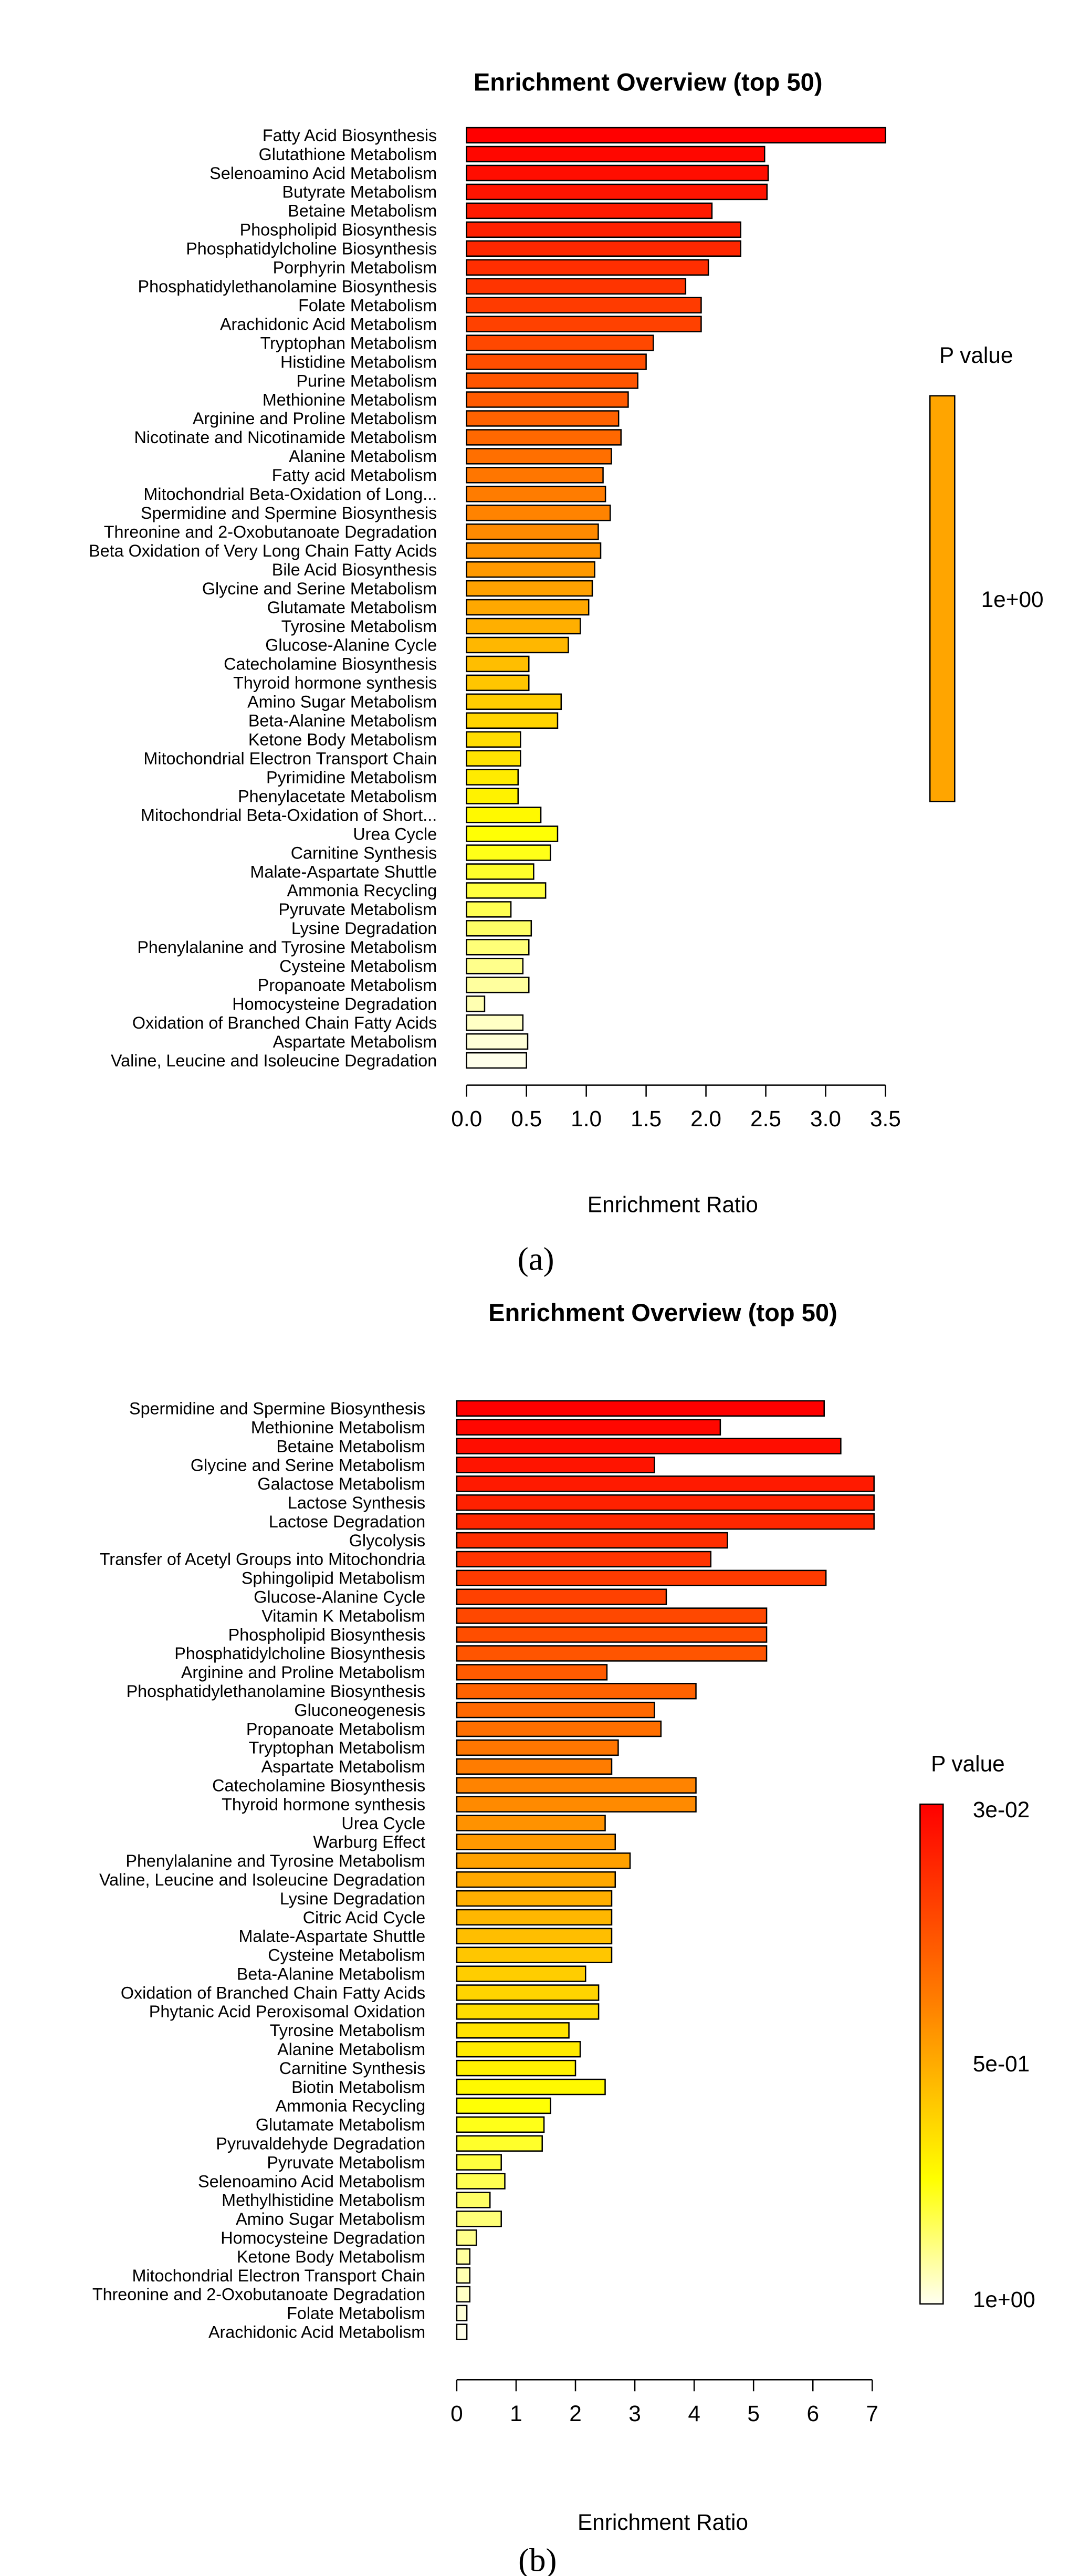 The image size is (1080, 2576). I want to click on category-label: Lactose Degradation, so click(347, 1521).